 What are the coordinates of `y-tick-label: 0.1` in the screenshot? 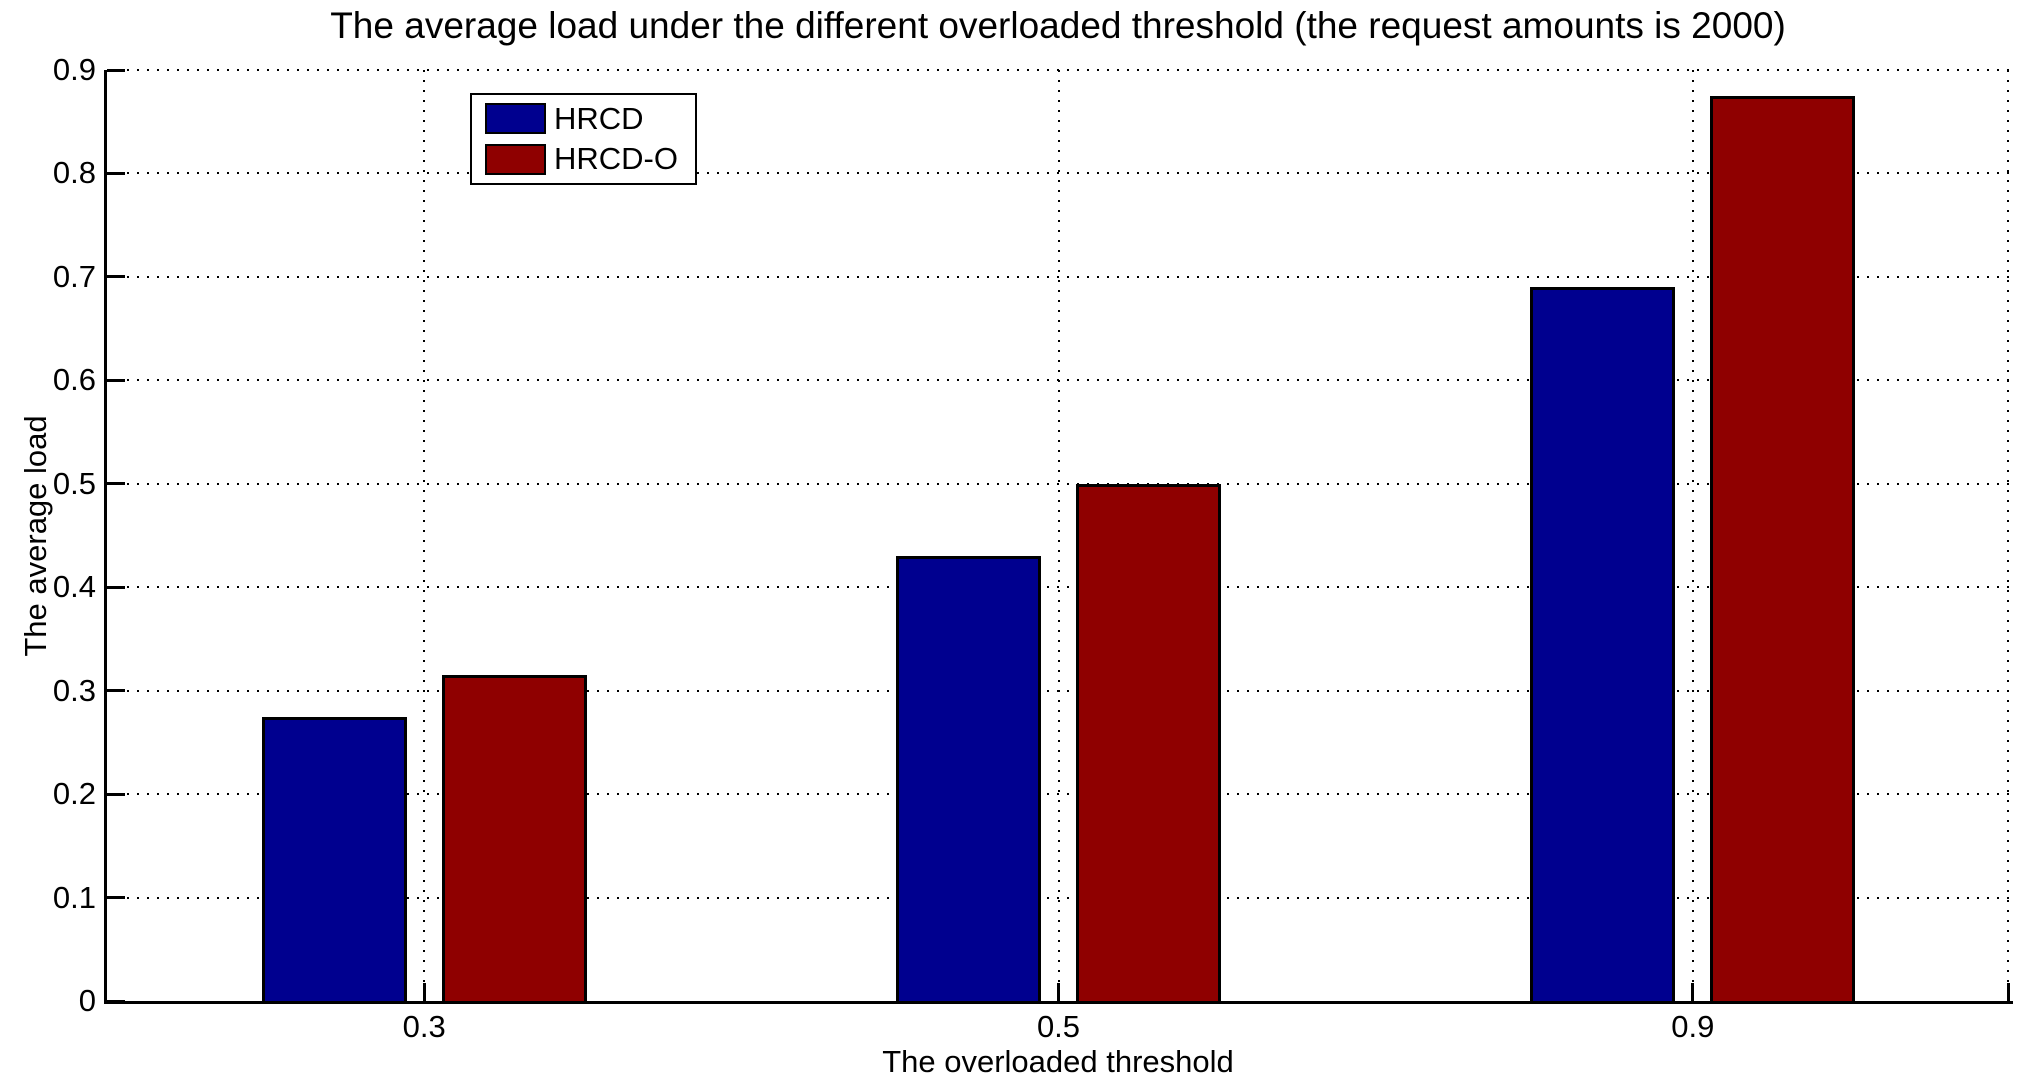 It's located at (74, 897).